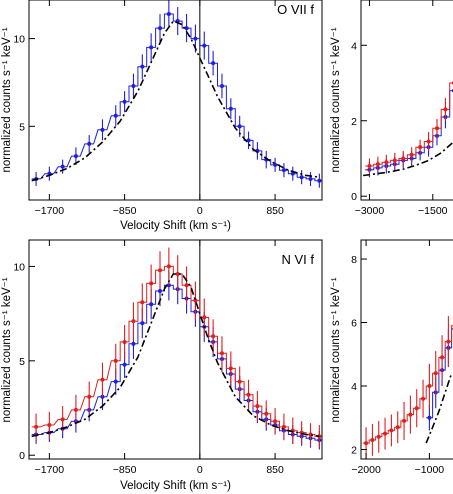  What do you see at coordinates (125, 211) in the screenshot?
I see `x-tick-label: −850` at bounding box center [125, 211].